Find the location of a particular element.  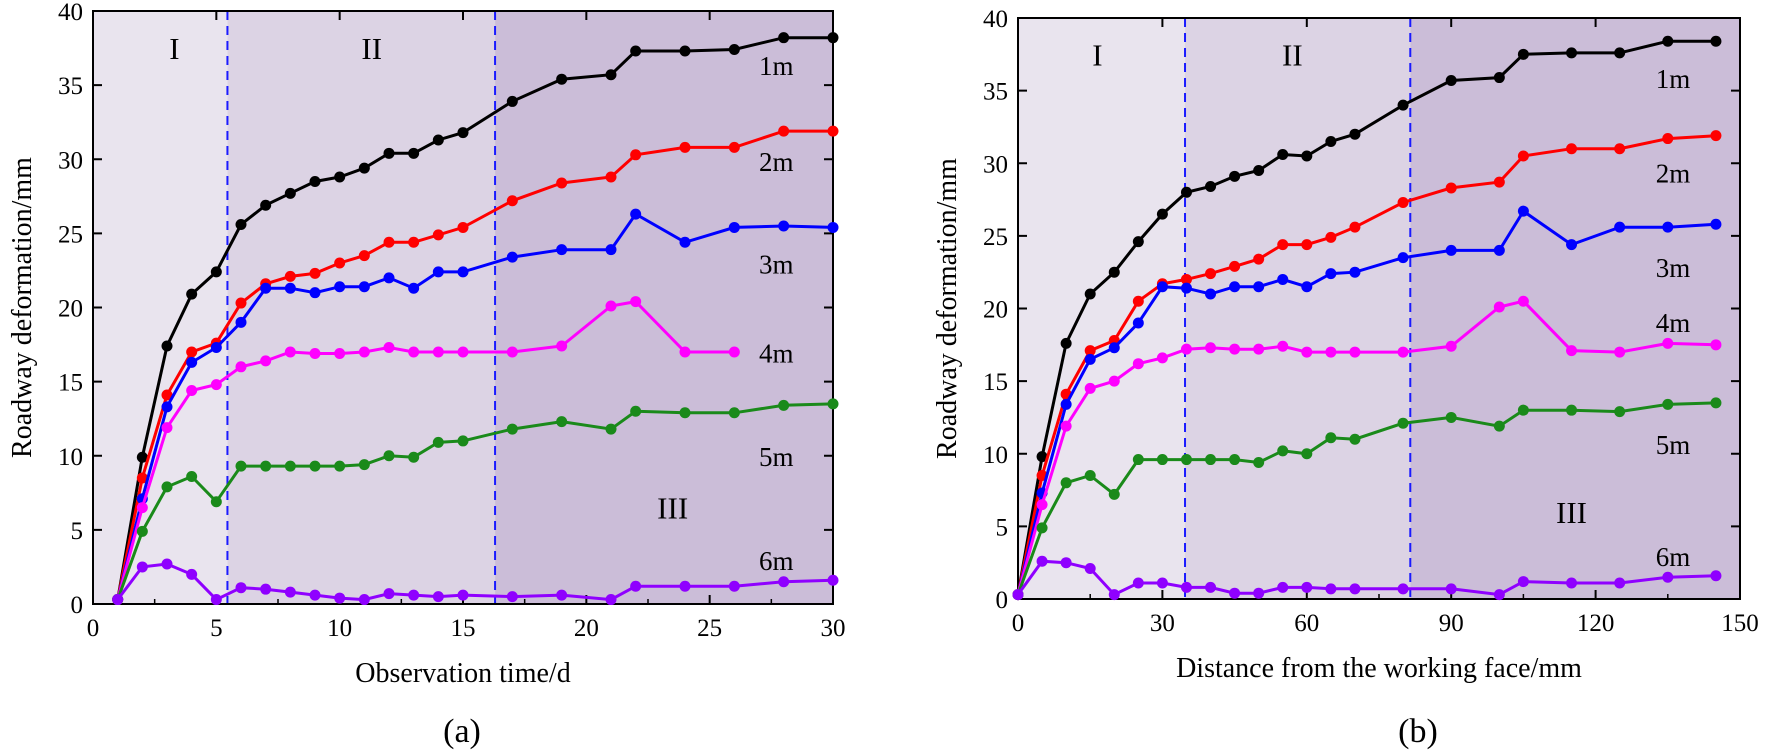

panel-caption: (a) is located at coordinates (462, 731).